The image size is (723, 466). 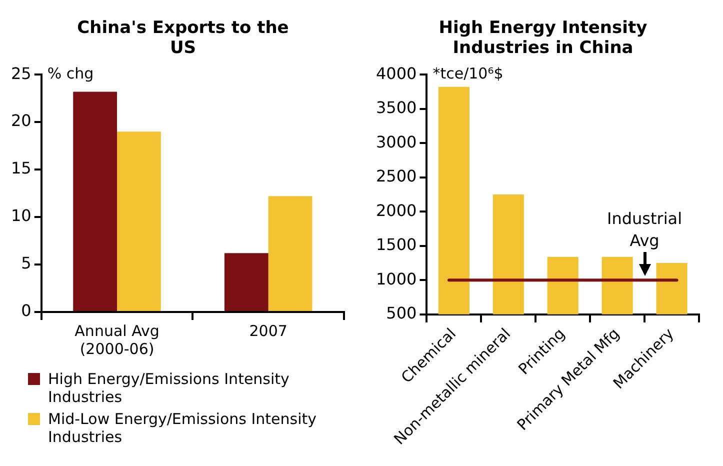 What do you see at coordinates (396, 73) in the screenshot?
I see `y-tick-label: 4000` at bounding box center [396, 73].